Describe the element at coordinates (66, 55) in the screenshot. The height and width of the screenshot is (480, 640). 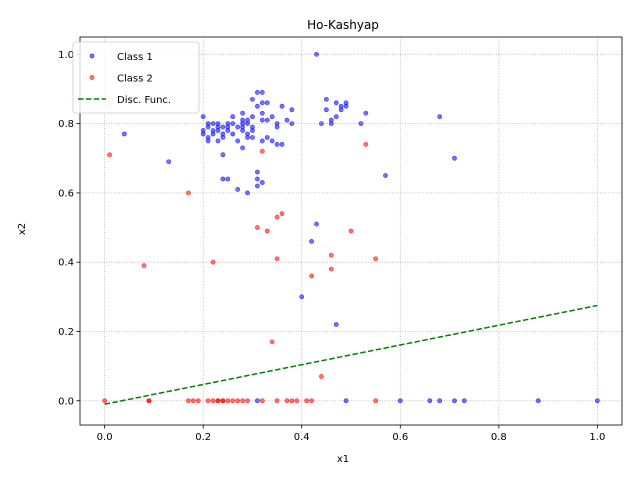
I see `y-tick-label: 1.0` at that location.